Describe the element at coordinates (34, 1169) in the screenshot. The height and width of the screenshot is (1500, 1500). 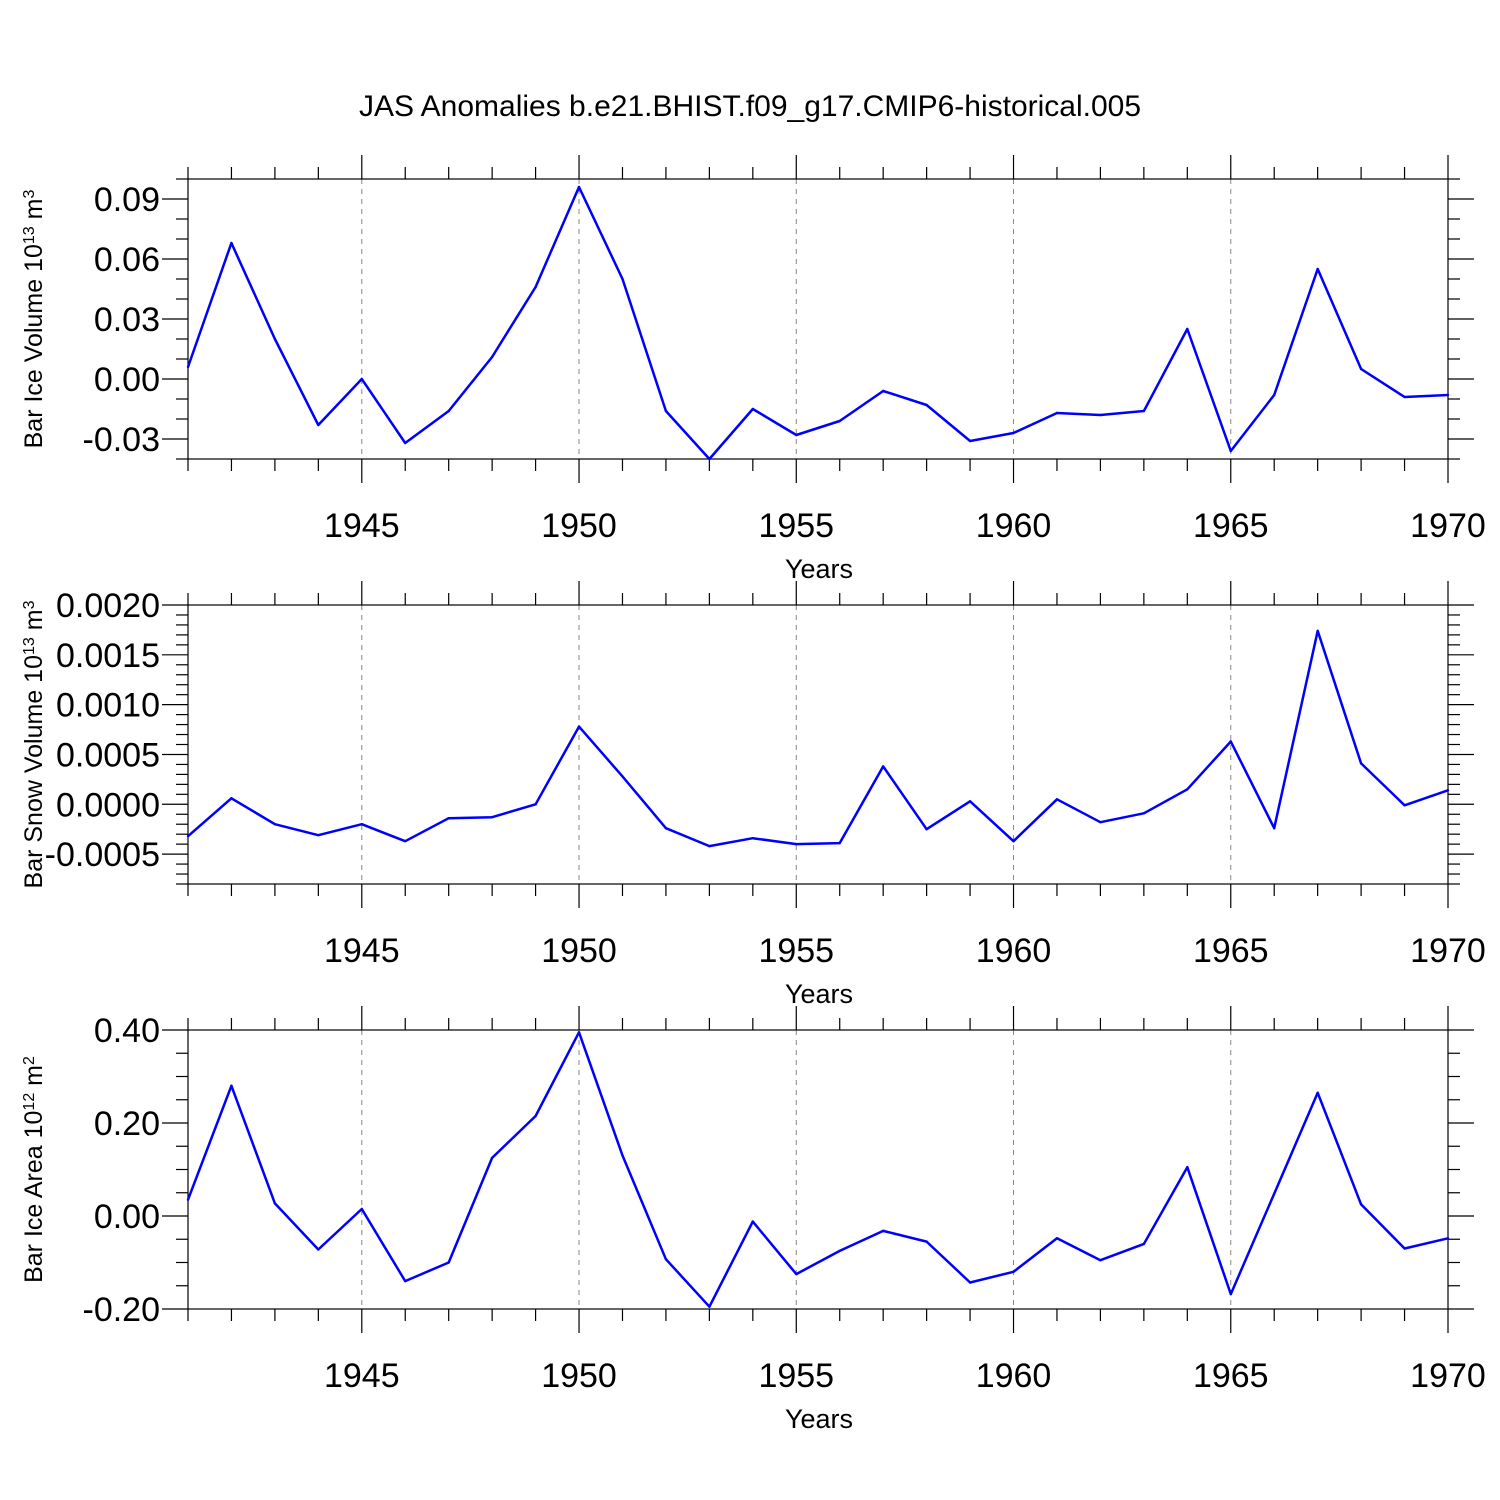
I see `y-axis-title: Bar Ice Area 1012 m2` at that location.